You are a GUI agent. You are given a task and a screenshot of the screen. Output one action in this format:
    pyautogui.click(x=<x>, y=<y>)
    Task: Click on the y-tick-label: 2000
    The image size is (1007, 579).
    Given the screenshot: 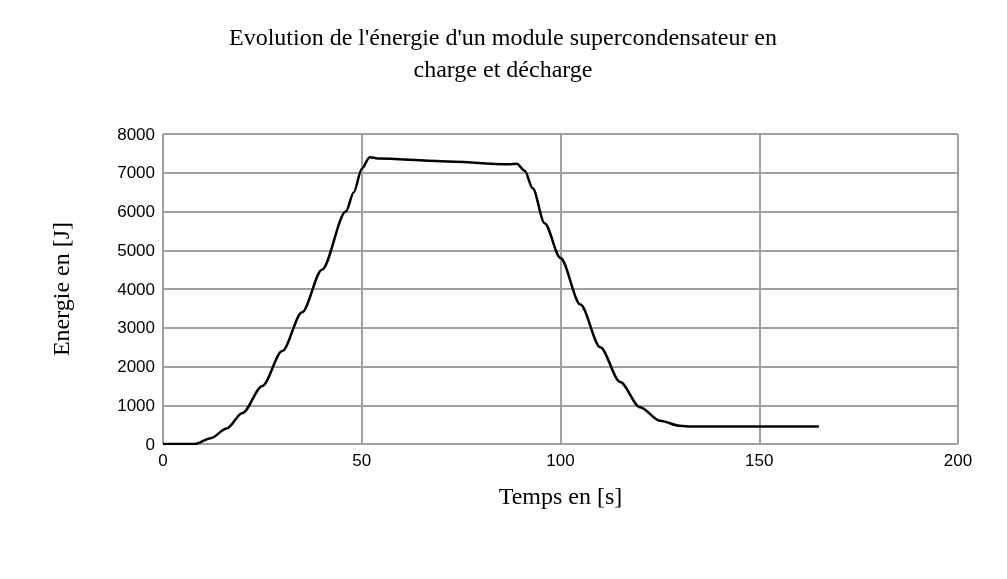 What is the action you would take?
    pyautogui.click(x=136, y=366)
    